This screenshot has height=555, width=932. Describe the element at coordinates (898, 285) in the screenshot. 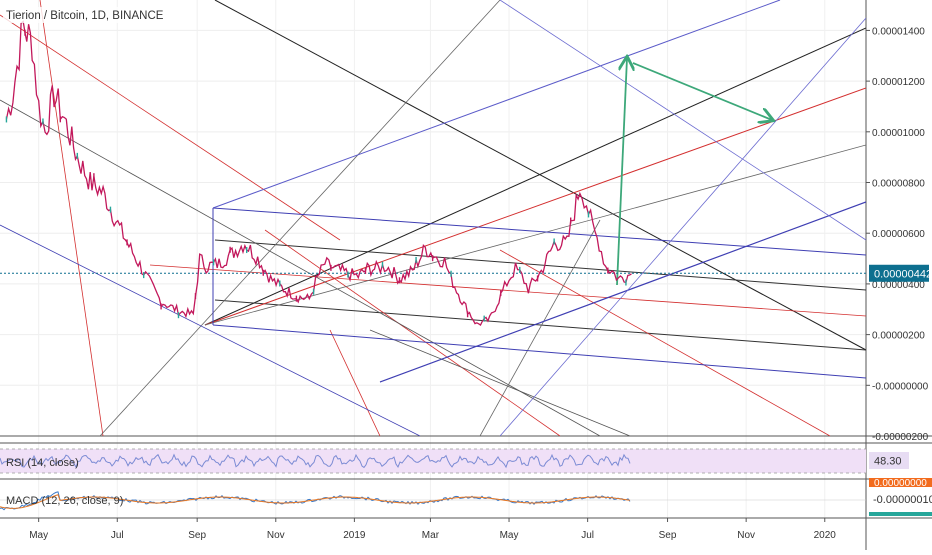

I see `y-tick-label: 0.00000400` at that location.